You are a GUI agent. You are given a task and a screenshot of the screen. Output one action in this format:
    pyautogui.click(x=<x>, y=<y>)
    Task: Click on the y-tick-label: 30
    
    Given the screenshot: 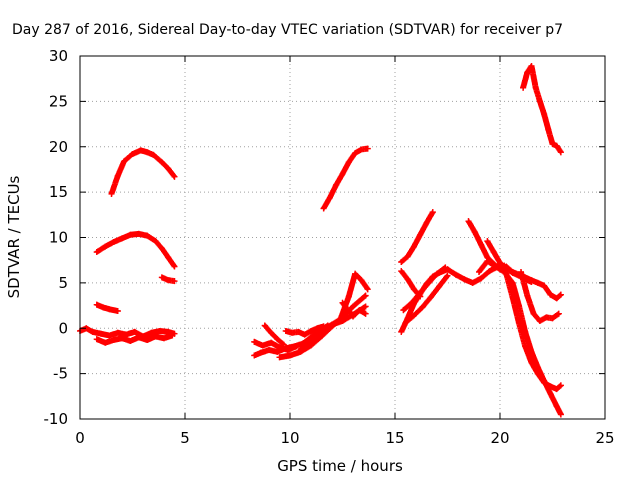 What is the action you would take?
    pyautogui.click(x=58, y=56)
    